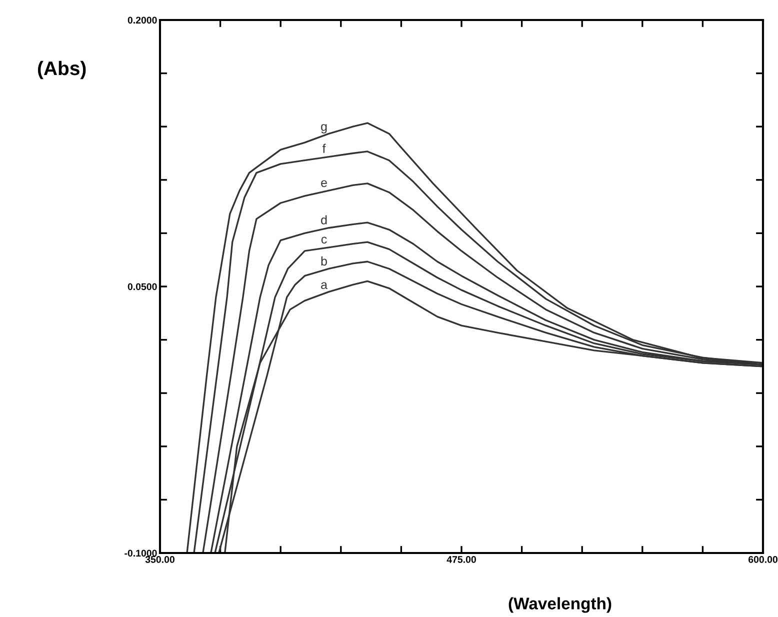 This screenshot has width=778, height=617. Describe the element at coordinates (763, 559) in the screenshot. I see `x-tick-label: 600.00` at that location.